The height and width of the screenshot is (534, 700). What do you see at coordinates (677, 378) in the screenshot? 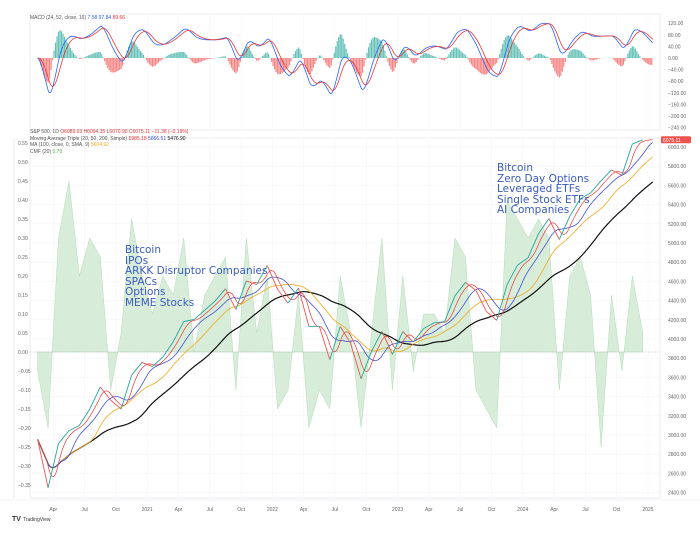
I see `right-axis-tick: 3600.00` at bounding box center [677, 378].